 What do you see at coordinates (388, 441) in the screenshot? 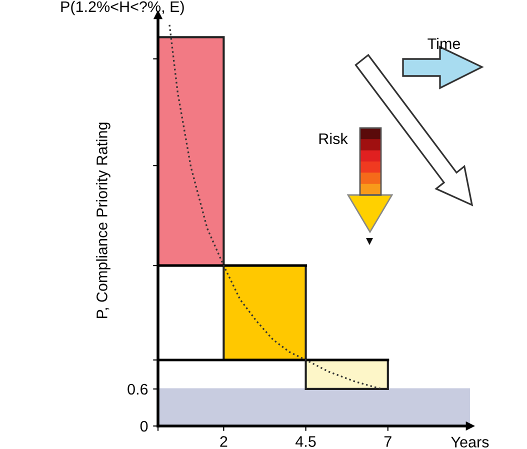
I see `x-tick-label: 7` at bounding box center [388, 441].